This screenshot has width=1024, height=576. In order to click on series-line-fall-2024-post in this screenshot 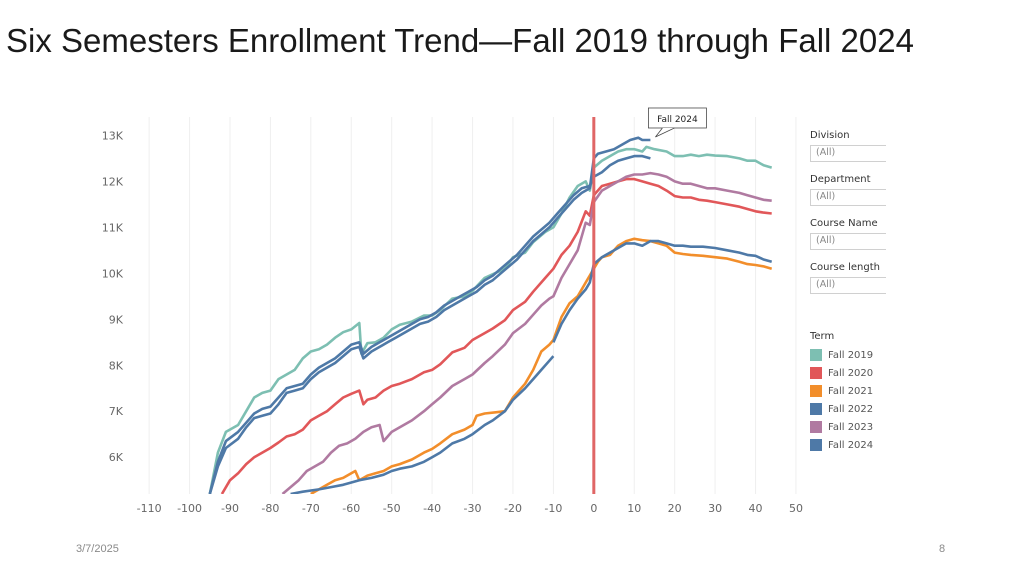, I will do `click(422, 424)`.